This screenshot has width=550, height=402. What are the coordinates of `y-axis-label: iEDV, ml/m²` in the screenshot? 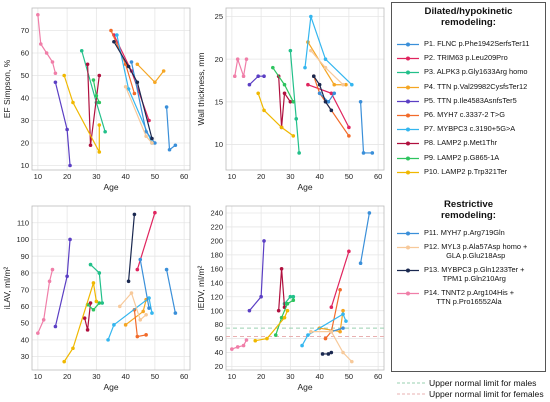 It's located at (201, 288).